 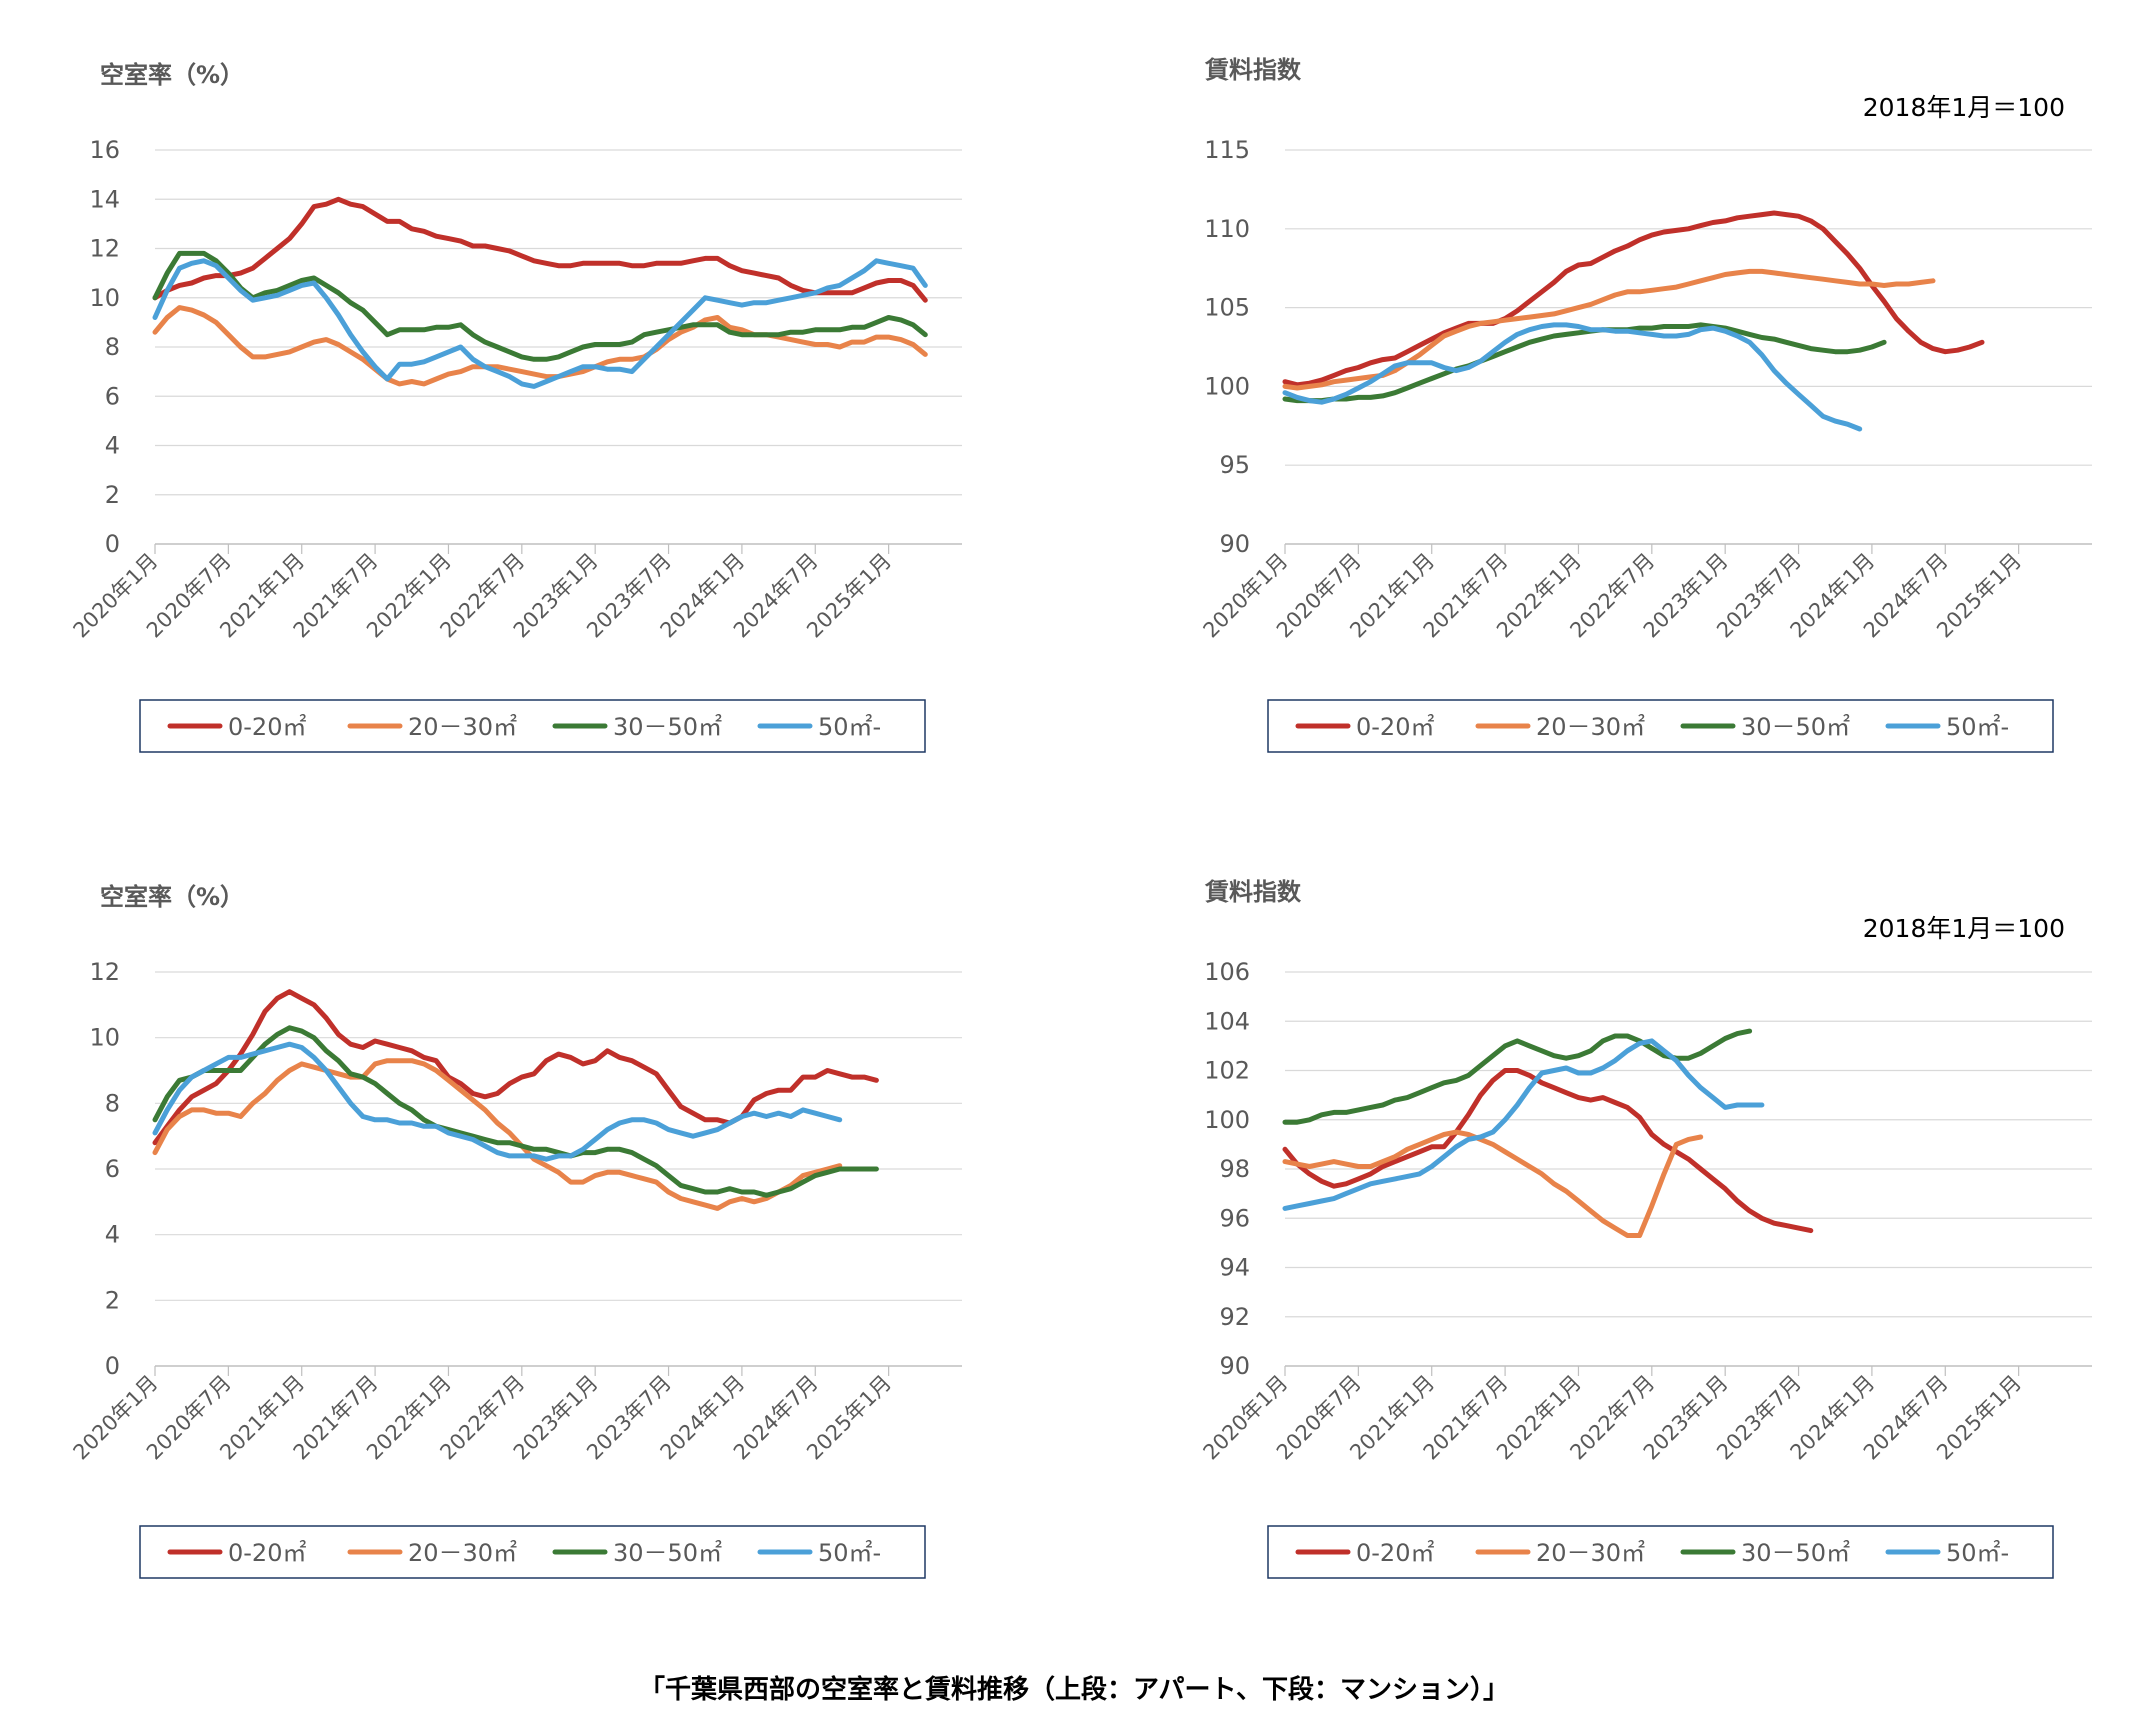 What do you see at coordinates (1234, 465) in the screenshot?
I see `y-tick-label: 95` at bounding box center [1234, 465].